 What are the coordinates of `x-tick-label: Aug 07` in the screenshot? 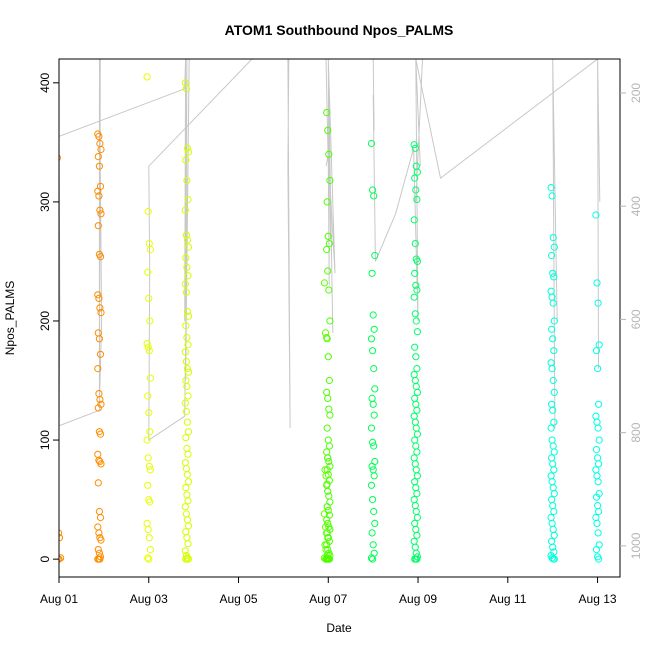 It's located at (328, 599).